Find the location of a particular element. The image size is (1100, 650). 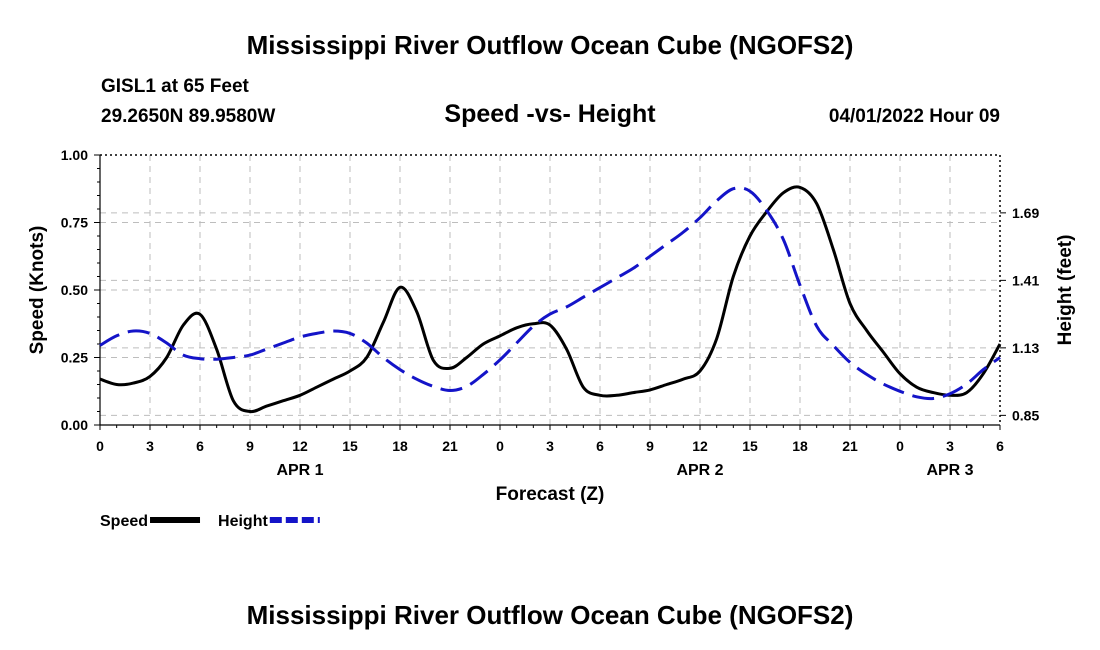

y-tick-label: 0.25 is located at coordinates (74, 358).